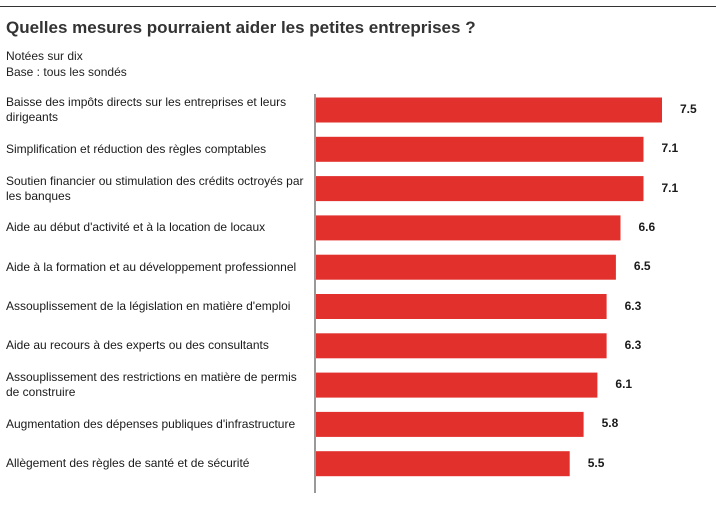 The image size is (716, 516). I want to click on value-label-7: 6.1, so click(624, 384).